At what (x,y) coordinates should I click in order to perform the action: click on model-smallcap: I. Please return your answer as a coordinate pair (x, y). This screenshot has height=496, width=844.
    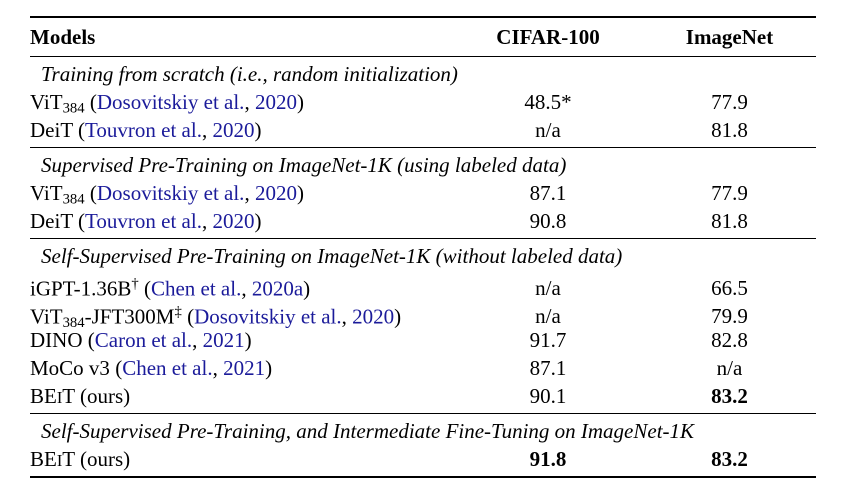
    Looking at the image, I should click on (59, 460).